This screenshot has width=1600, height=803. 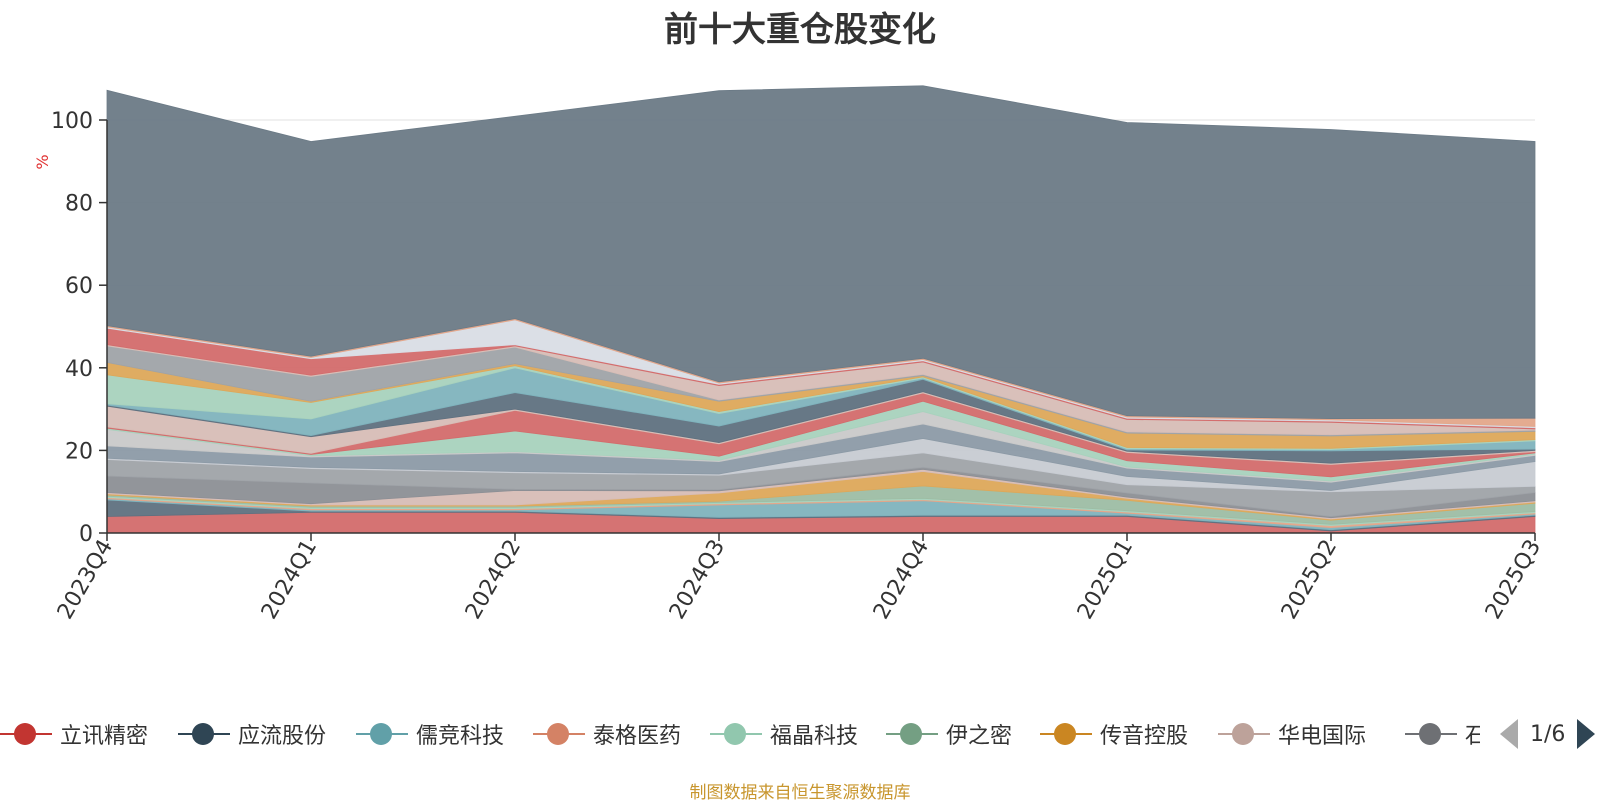 What do you see at coordinates (79, 369) in the screenshot?
I see `y-tick-label: 40` at bounding box center [79, 369].